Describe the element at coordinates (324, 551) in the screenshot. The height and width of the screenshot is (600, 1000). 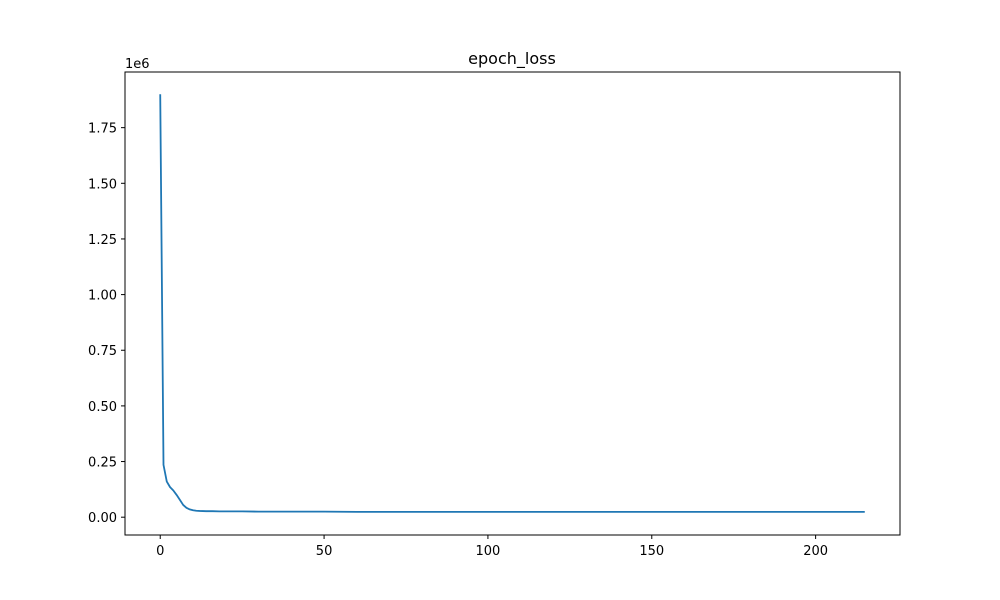
I see `x-tick-label: 50` at that location.